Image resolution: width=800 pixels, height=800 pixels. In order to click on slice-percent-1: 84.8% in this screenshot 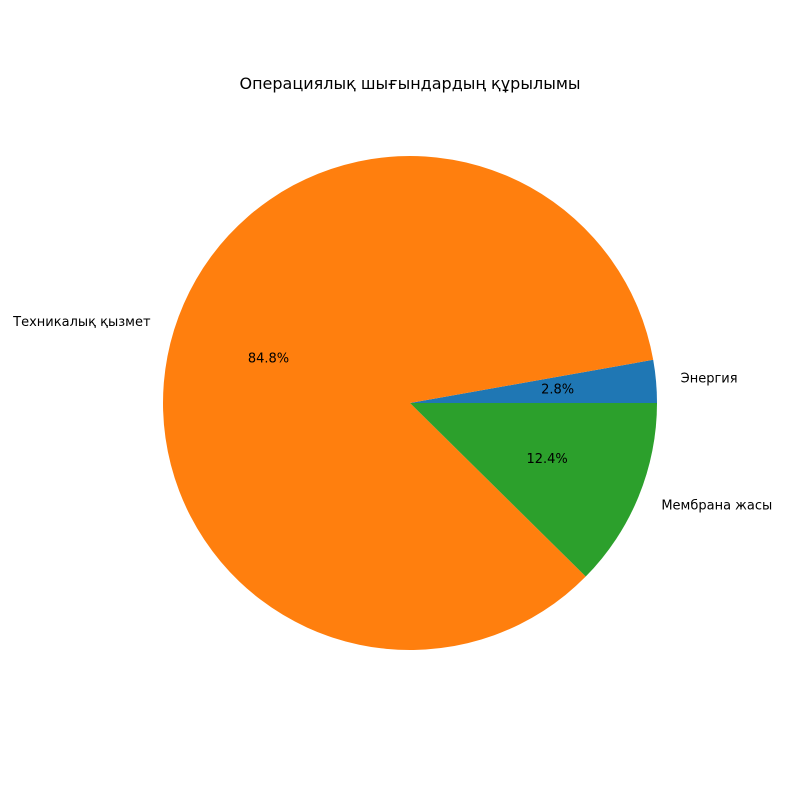, I will do `click(268, 358)`.